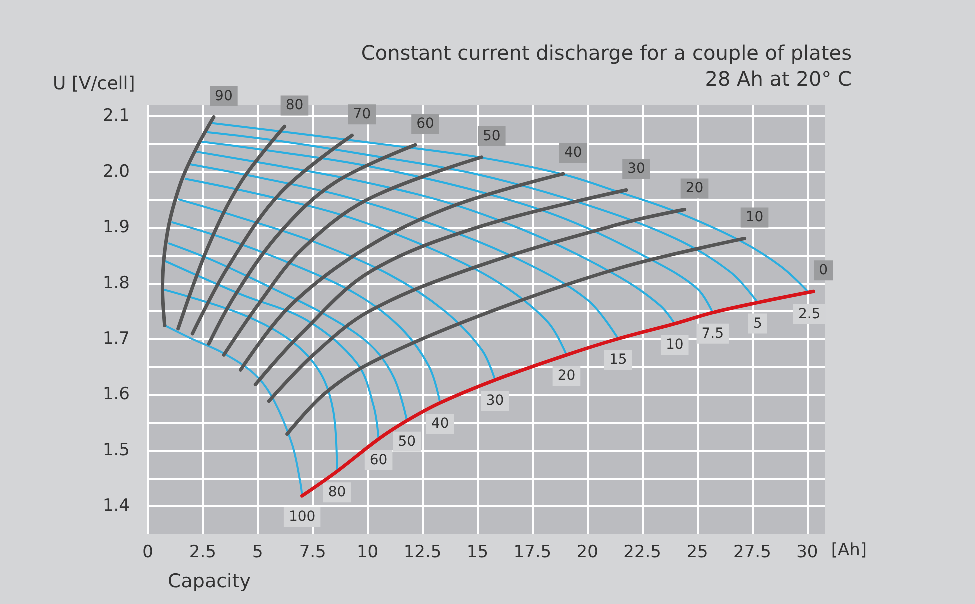 This screenshot has height=604, width=975. Describe the element at coordinates (697, 552) in the screenshot. I see `x-tick-label: 25` at that location.